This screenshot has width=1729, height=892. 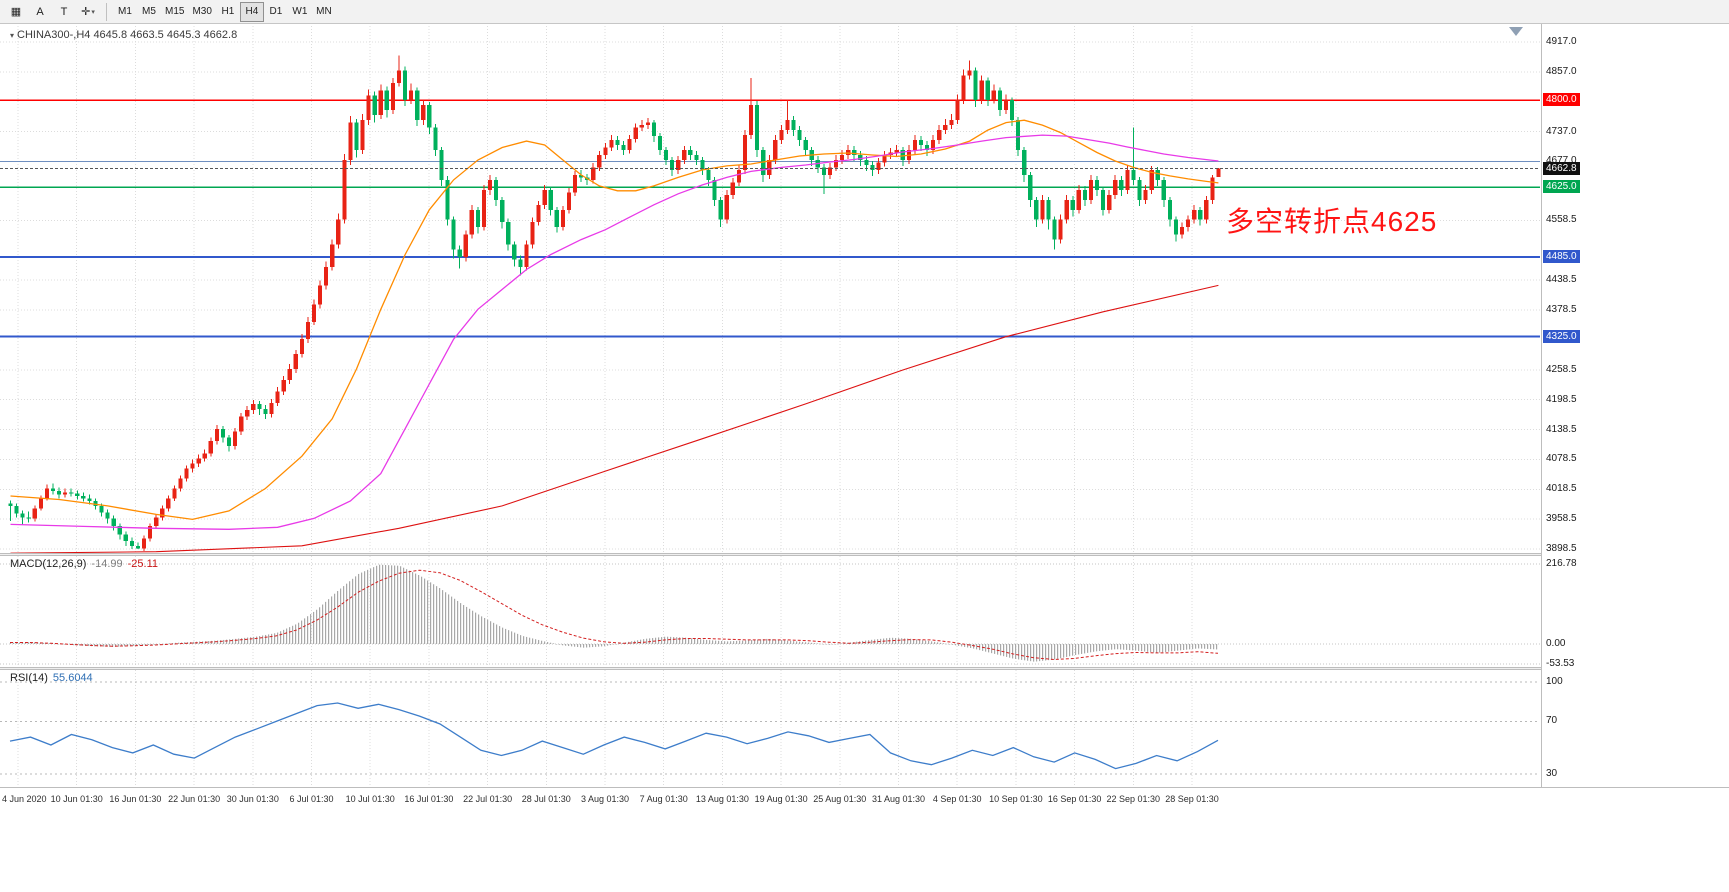 I want to click on date-label: 22 Sep 01:30, so click(x=1133, y=799).